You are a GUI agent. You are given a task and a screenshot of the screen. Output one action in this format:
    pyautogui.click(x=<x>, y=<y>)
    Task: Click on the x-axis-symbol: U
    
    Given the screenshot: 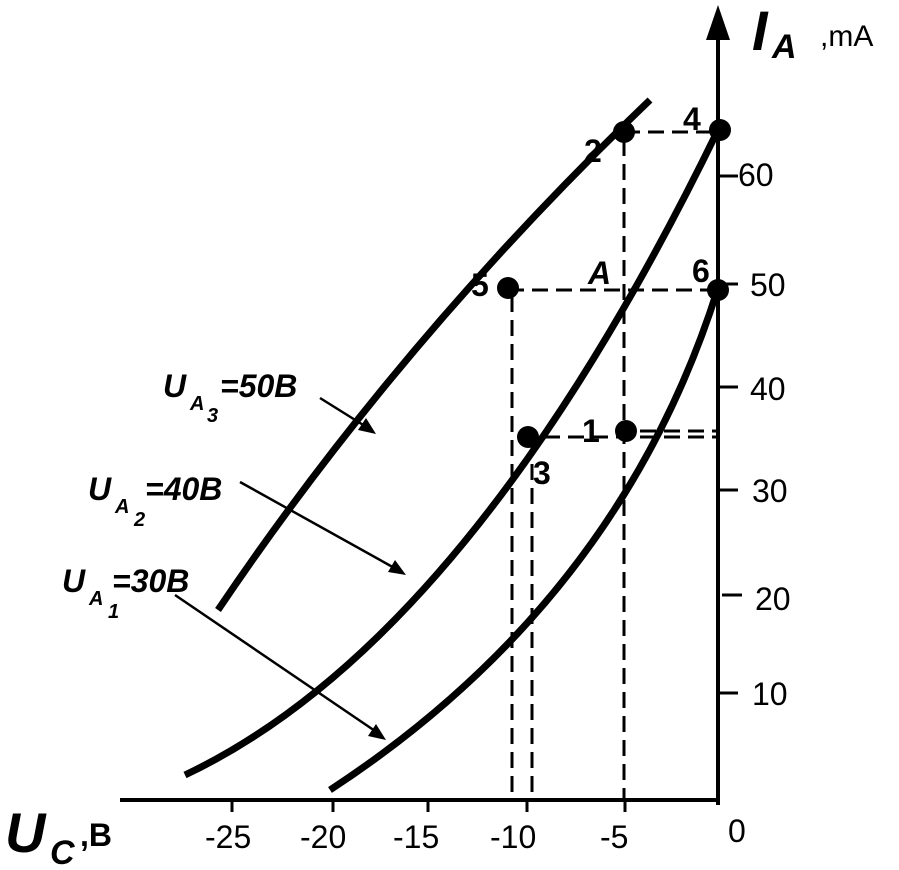 What is the action you would take?
    pyautogui.click(x=26, y=832)
    